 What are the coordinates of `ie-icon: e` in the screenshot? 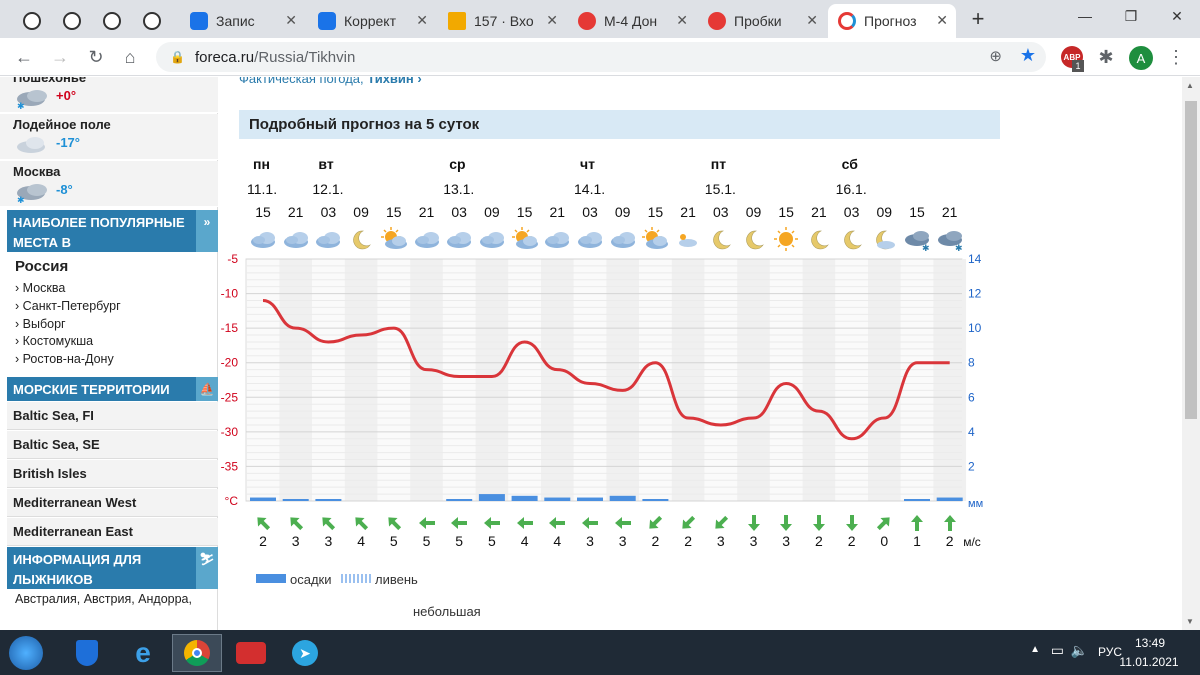 It's located at (143, 652).